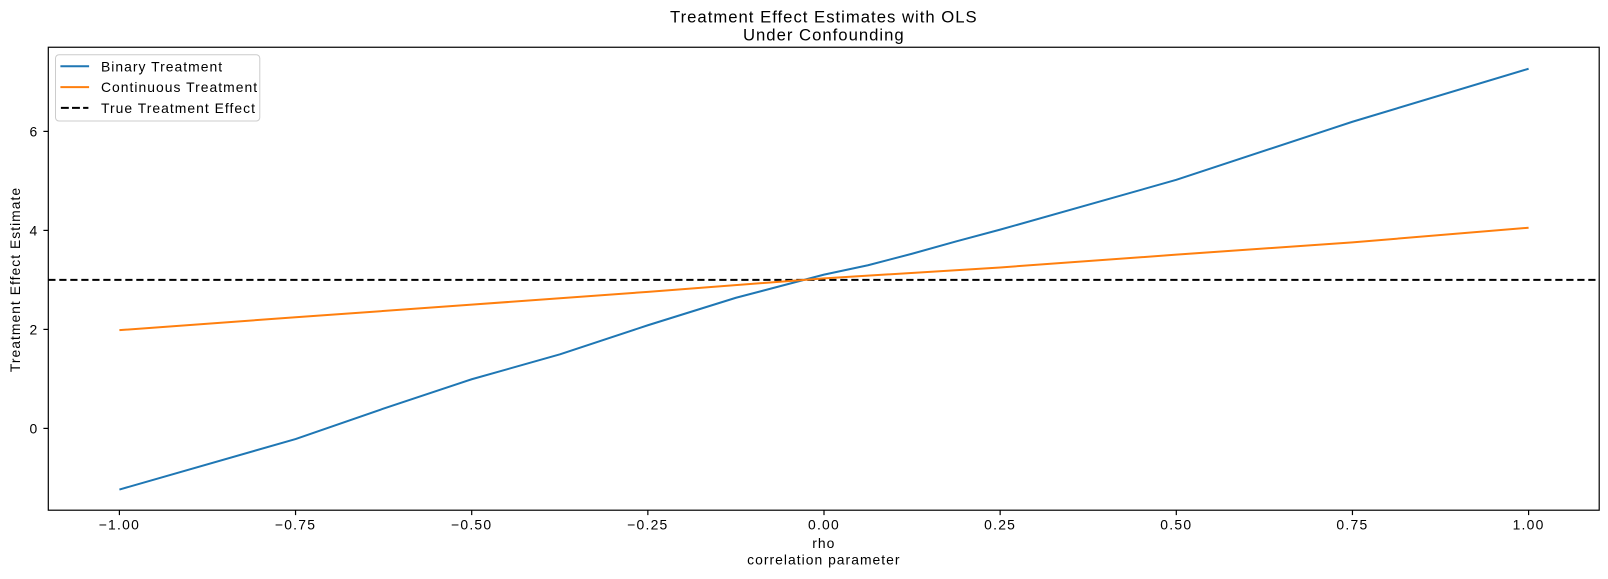 Image resolution: width=1608 pixels, height=579 pixels. I want to click on svg-text: 6, so click(34, 131).